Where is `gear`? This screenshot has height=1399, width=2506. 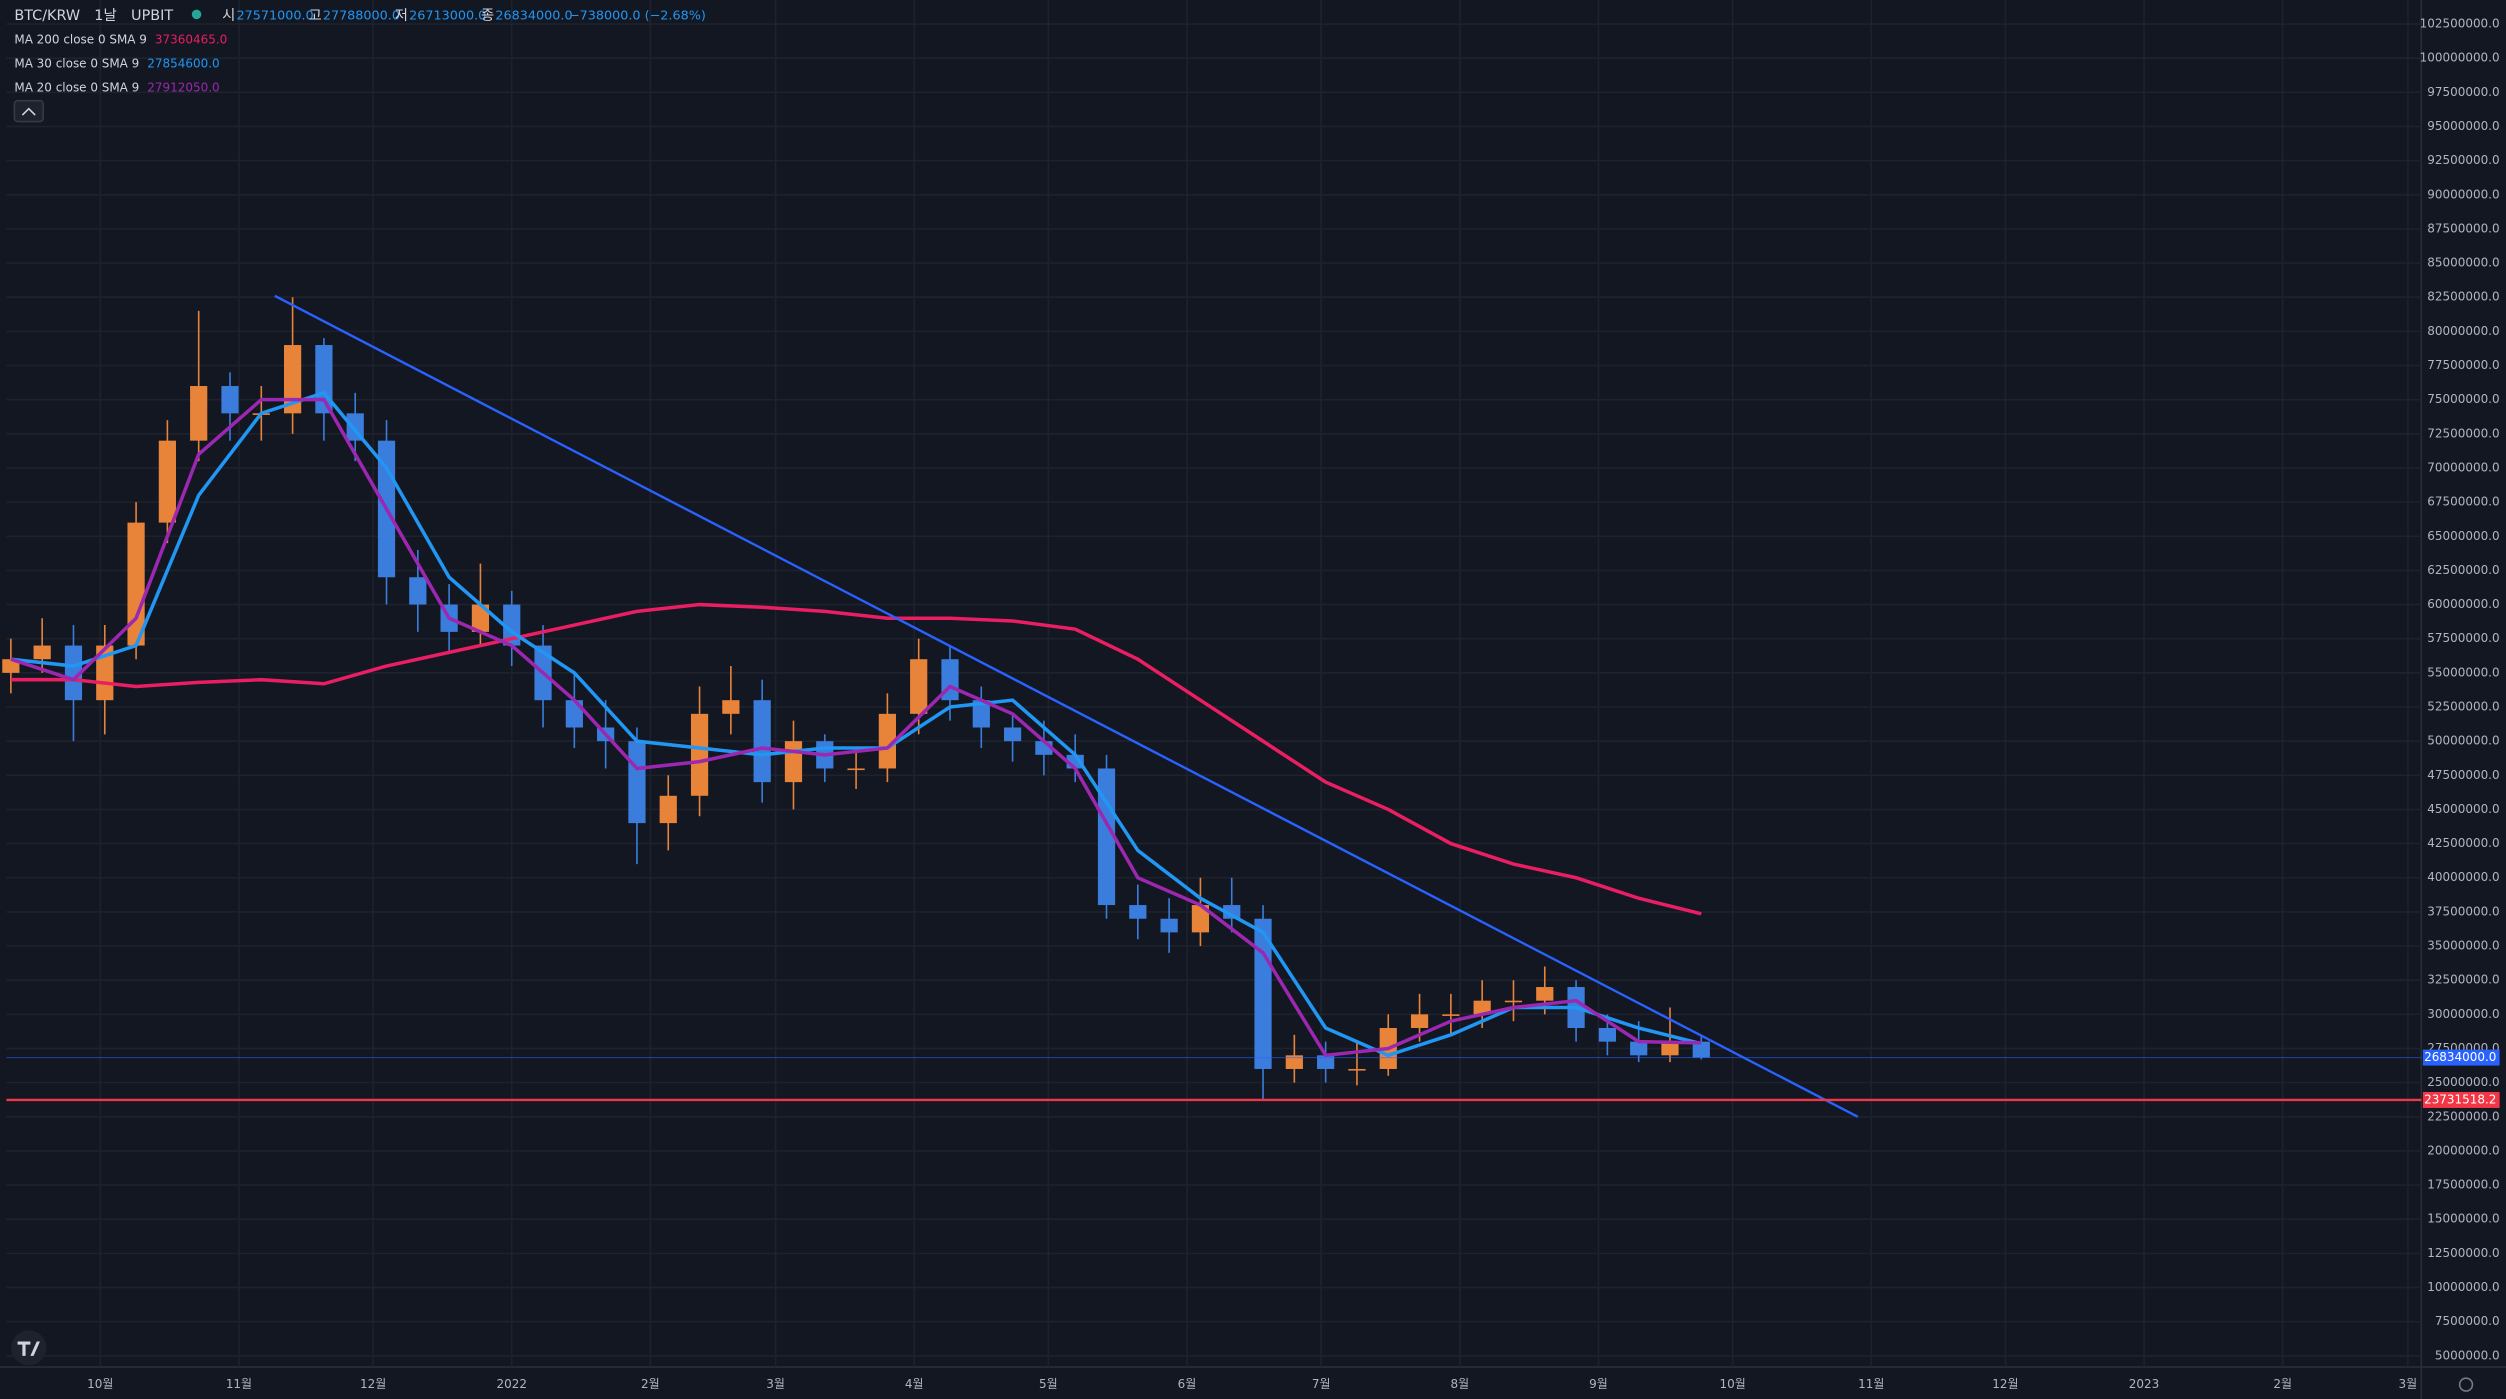 gear is located at coordinates (2466, 1384).